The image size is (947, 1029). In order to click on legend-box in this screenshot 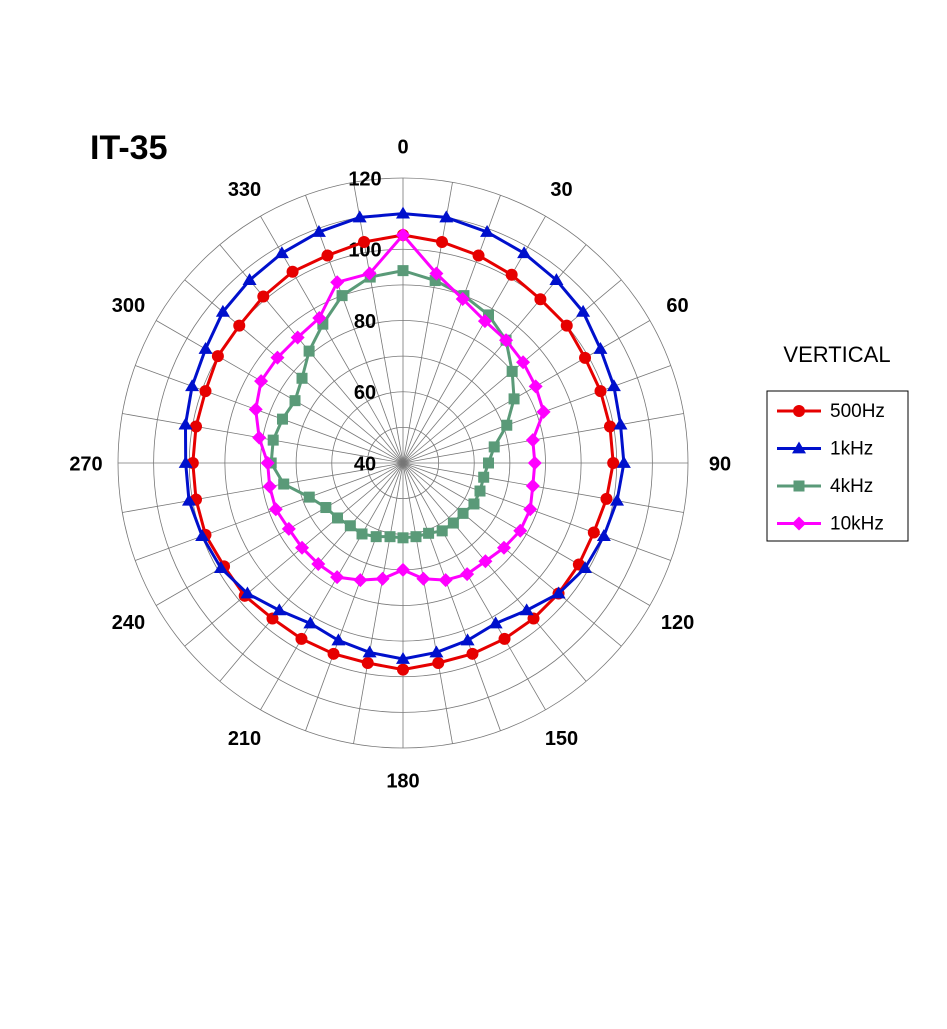, I will do `click(837, 466)`.